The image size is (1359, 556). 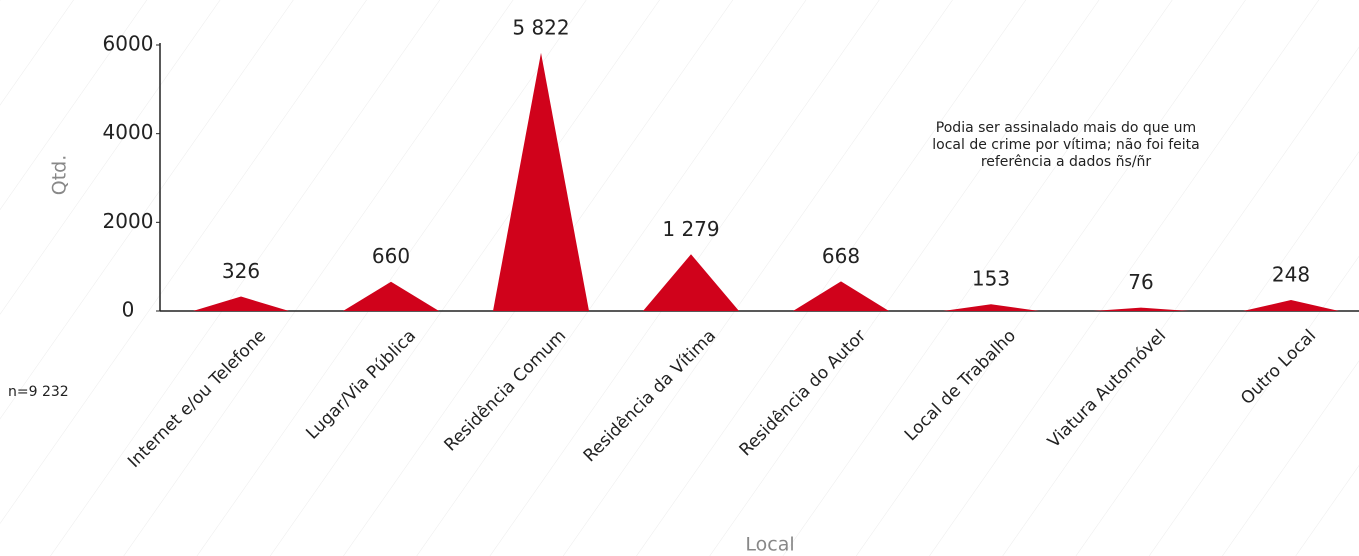 I want to click on value-label: 326, so click(x=241, y=271).